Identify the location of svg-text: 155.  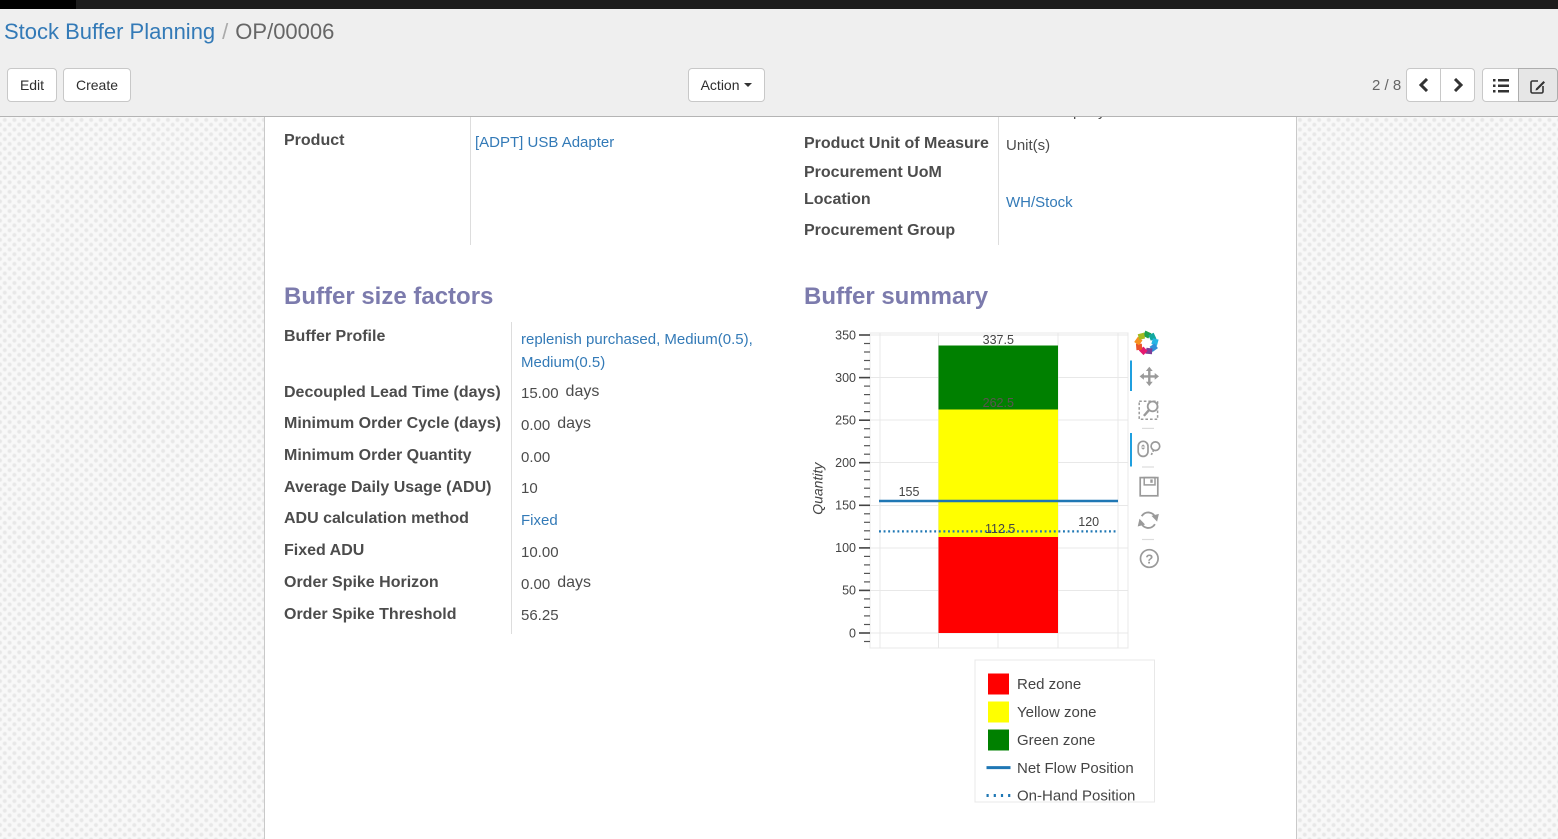
(909, 492).